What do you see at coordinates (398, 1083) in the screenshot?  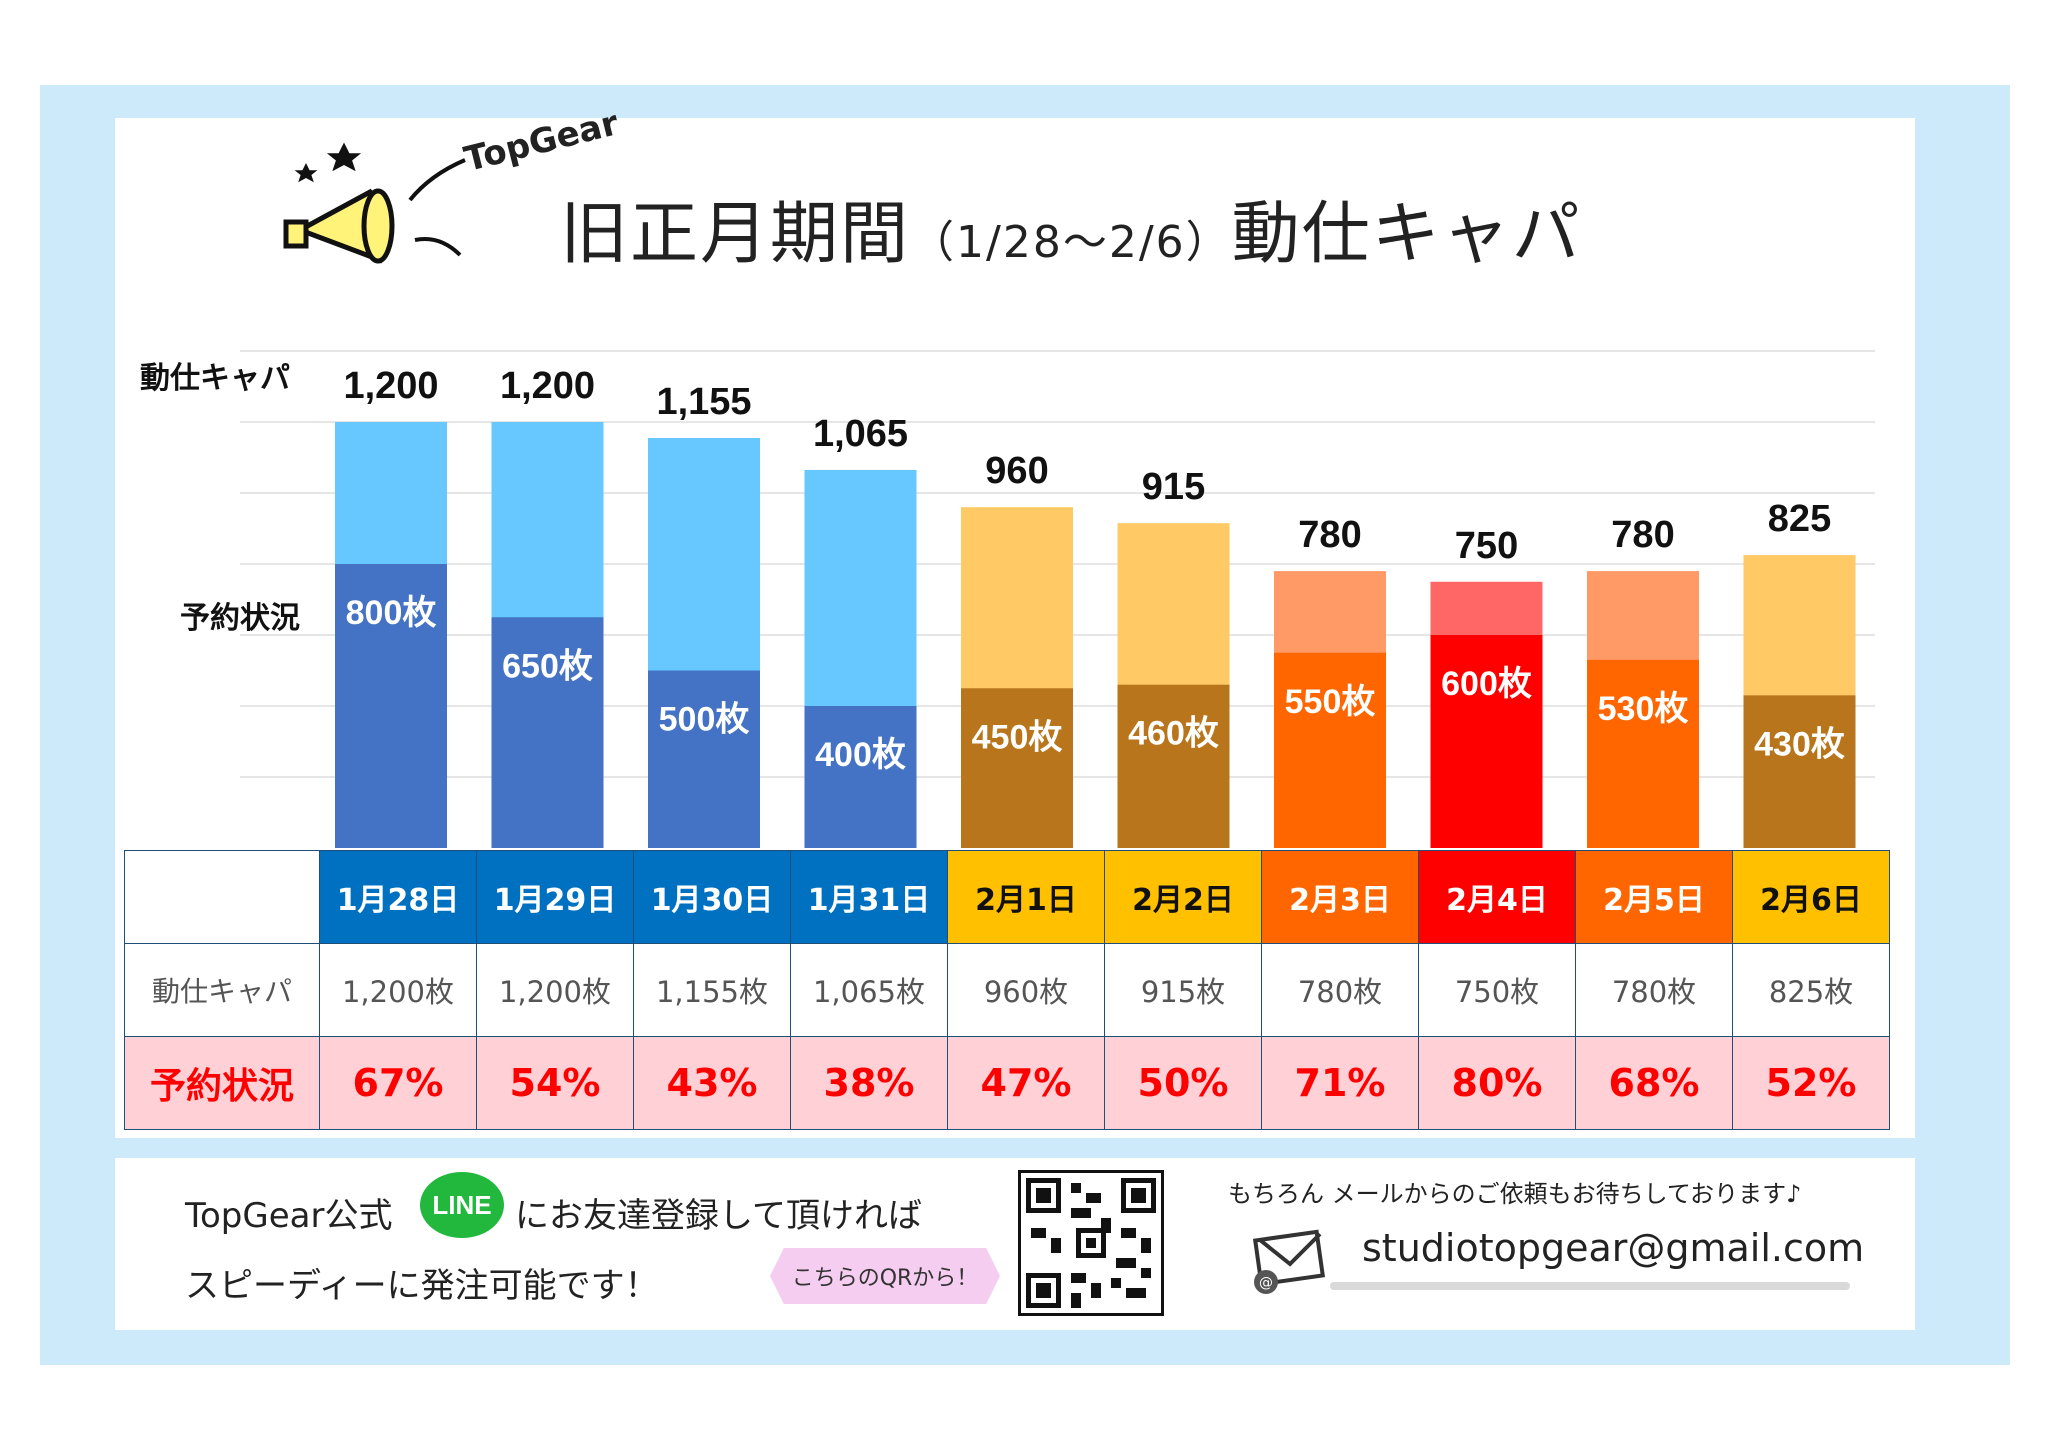 I see `table-booking-cell: 67%` at bounding box center [398, 1083].